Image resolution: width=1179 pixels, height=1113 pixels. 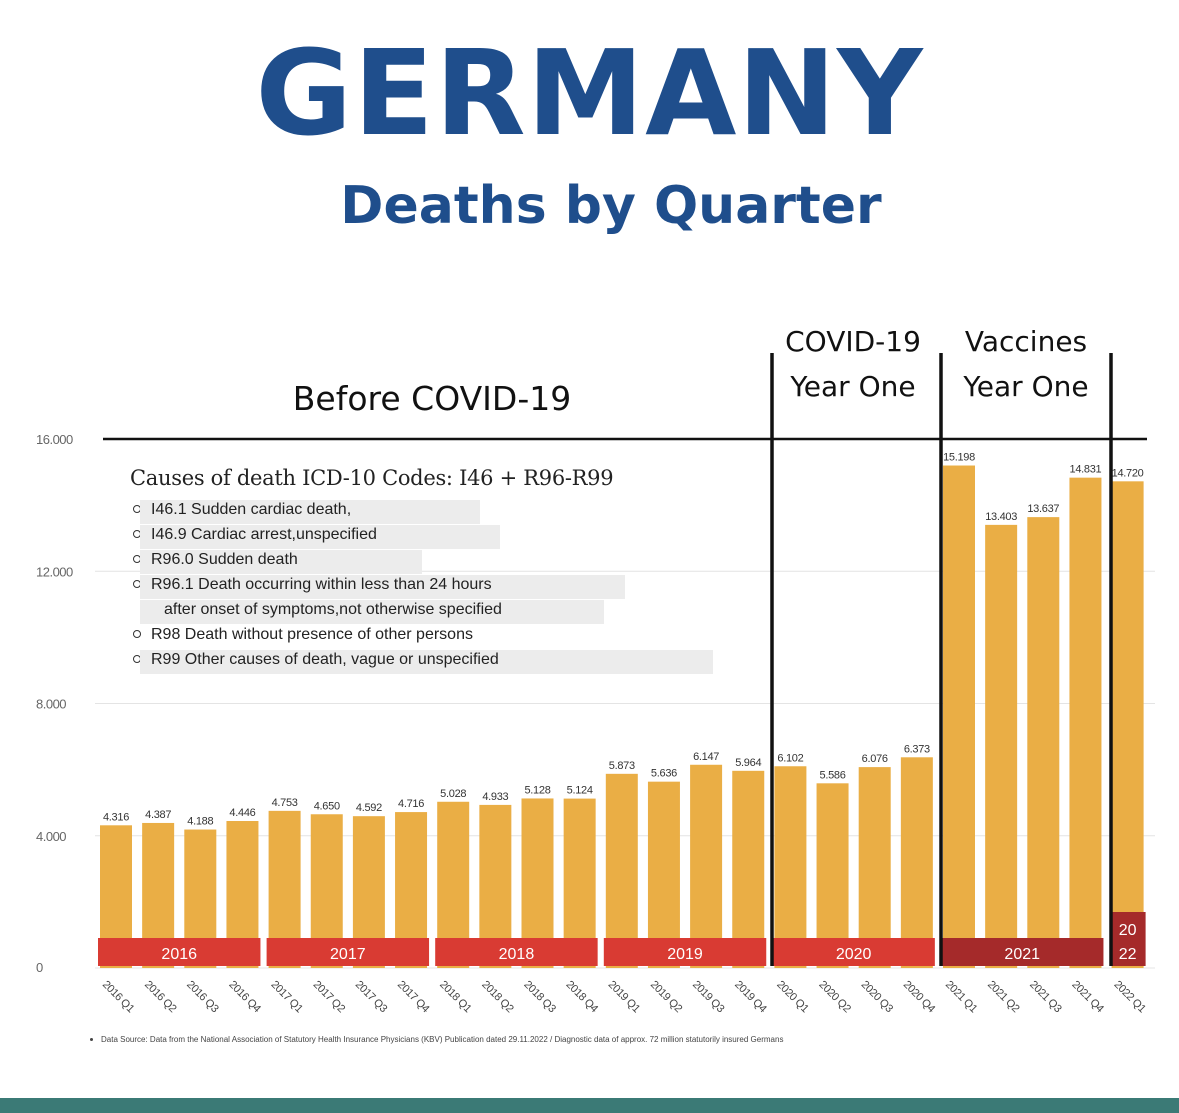 What do you see at coordinates (51, 704) in the screenshot?
I see `y-tick-label: 8.000` at bounding box center [51, 704].